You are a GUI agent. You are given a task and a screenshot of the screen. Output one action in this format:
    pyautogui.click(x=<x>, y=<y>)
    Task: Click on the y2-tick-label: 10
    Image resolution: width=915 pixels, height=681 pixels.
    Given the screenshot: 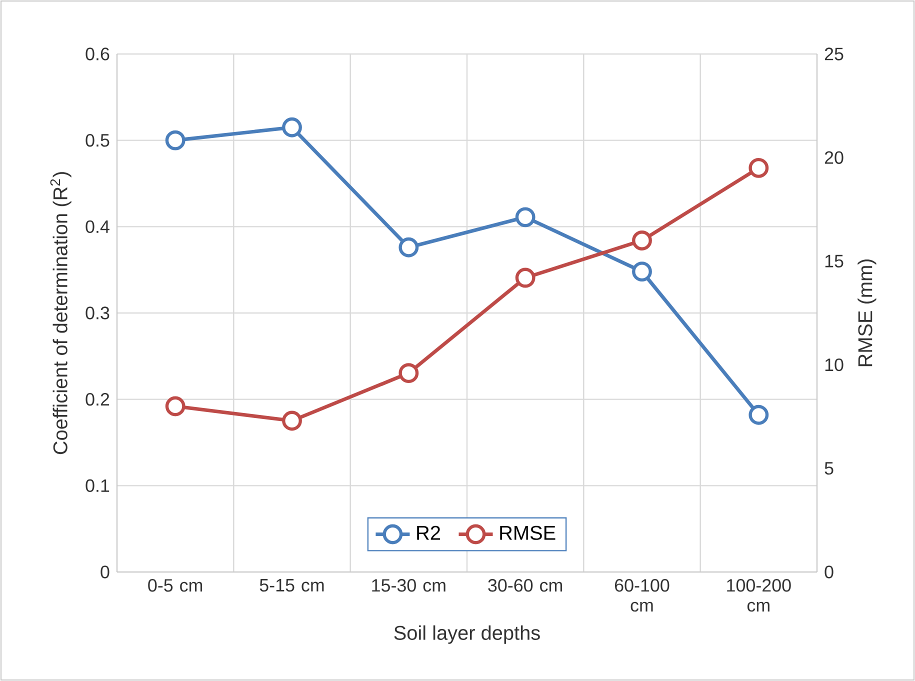 What is the action you would take?
    pyautogui.click(x=834, y=365)
    